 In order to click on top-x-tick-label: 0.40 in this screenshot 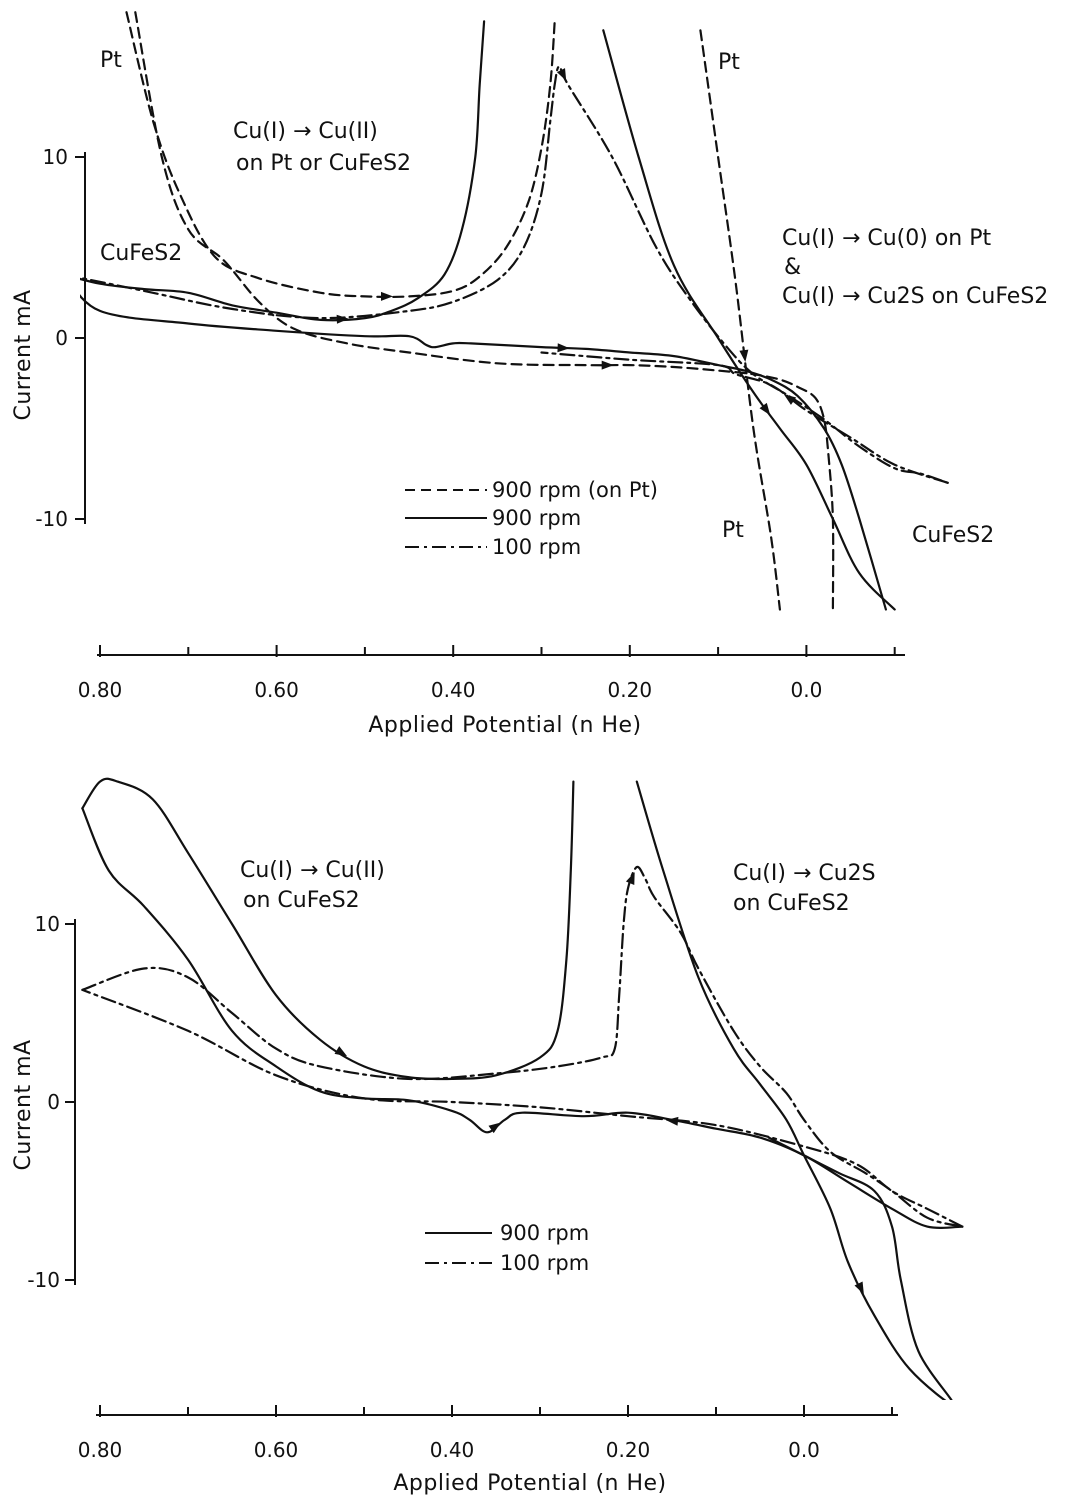, I will do `click(453, 690)`.